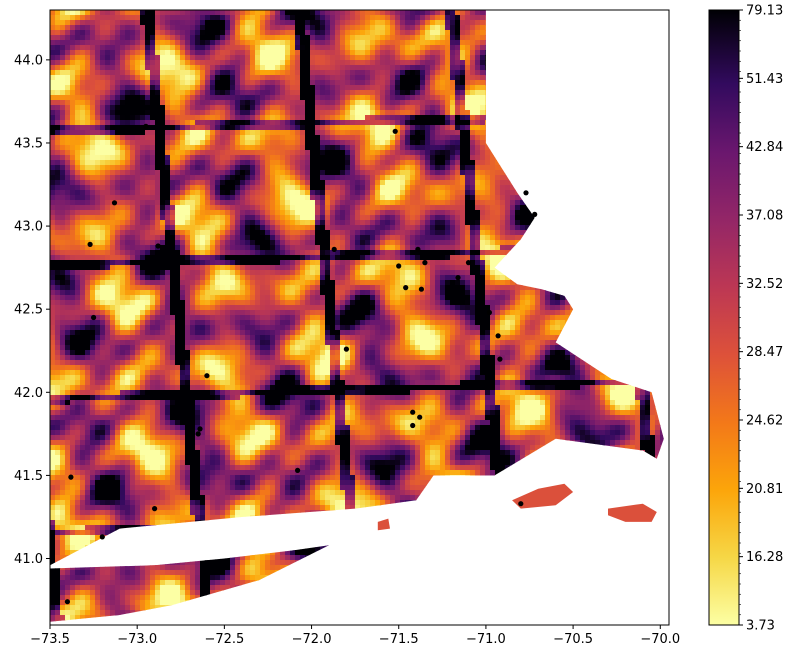 The image size is (799, 659). I want to click on colorbar-tick-label: 28.47, so click(764, 352).